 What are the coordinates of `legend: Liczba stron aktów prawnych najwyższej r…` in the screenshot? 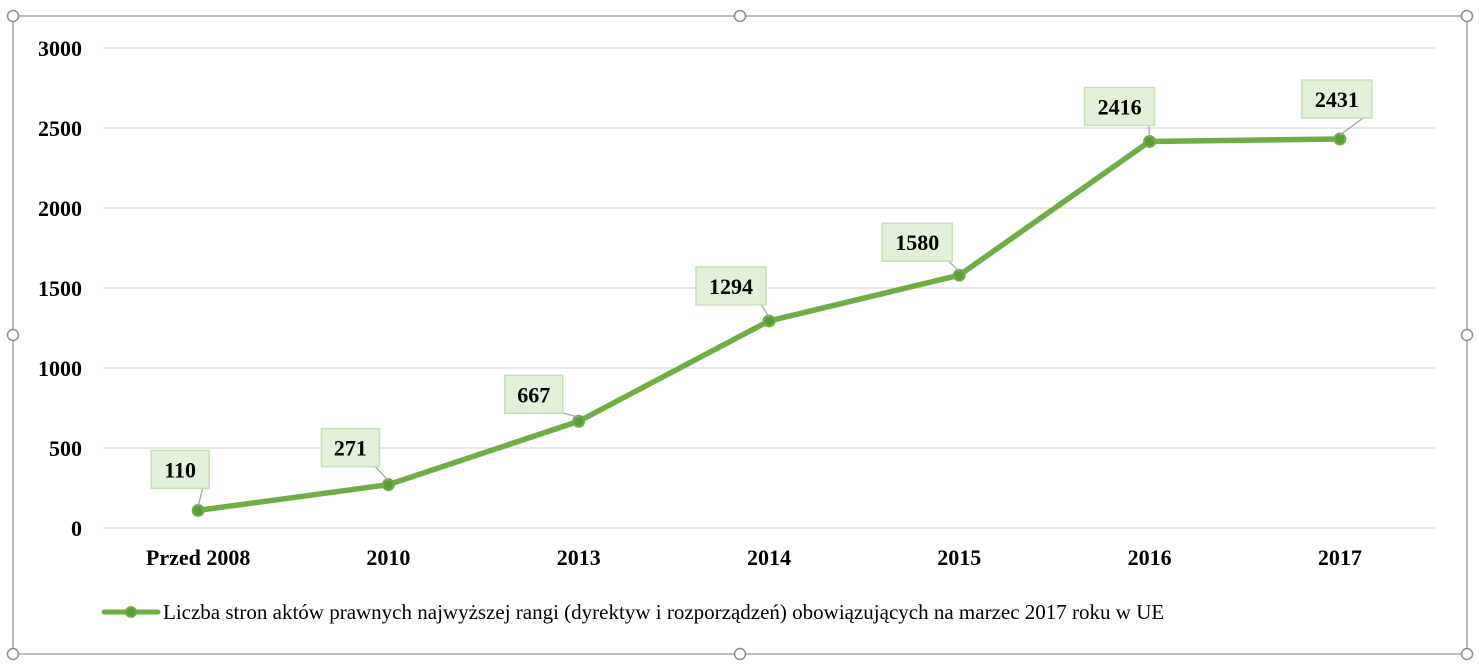 It's located at (632, 612).